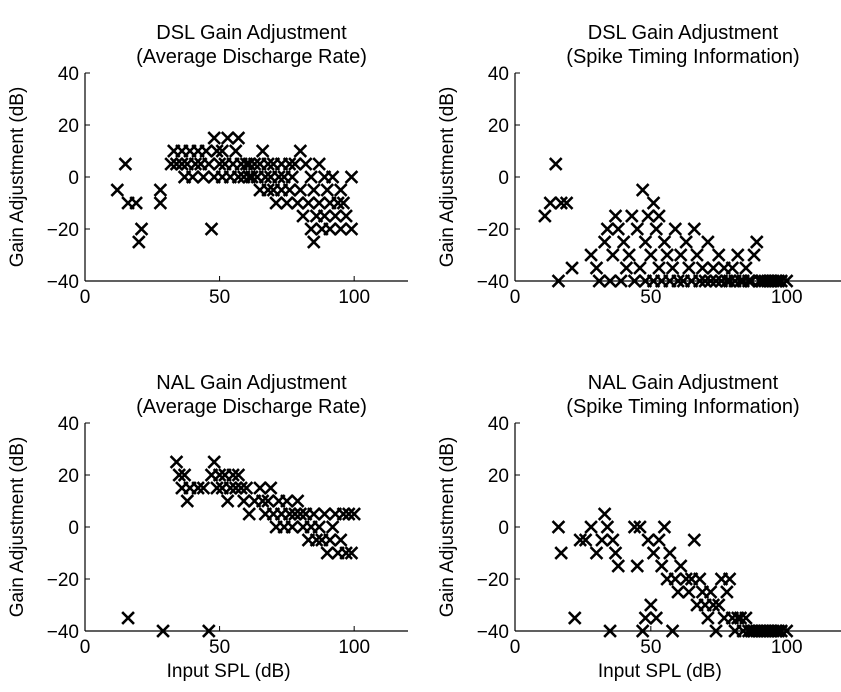 The height and width of the screenshot is (692, 841). I want to click on subplot-title-line: (Average Discharge Rate), so click(251, 57).